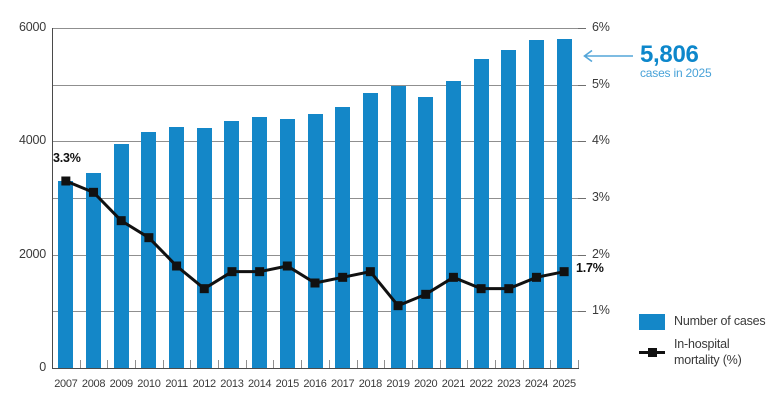  What do you see at coordinates (259, 384) in the screenshot?
I see `year-label: 2014` at bounding box center [259, 384].